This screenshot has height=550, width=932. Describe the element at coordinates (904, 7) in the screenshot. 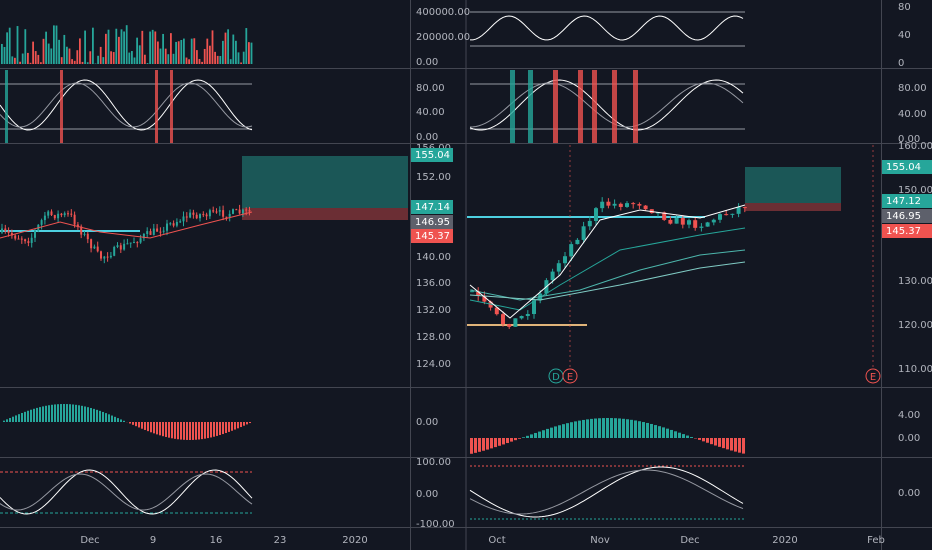

I see `axis-label: 80` at that location.